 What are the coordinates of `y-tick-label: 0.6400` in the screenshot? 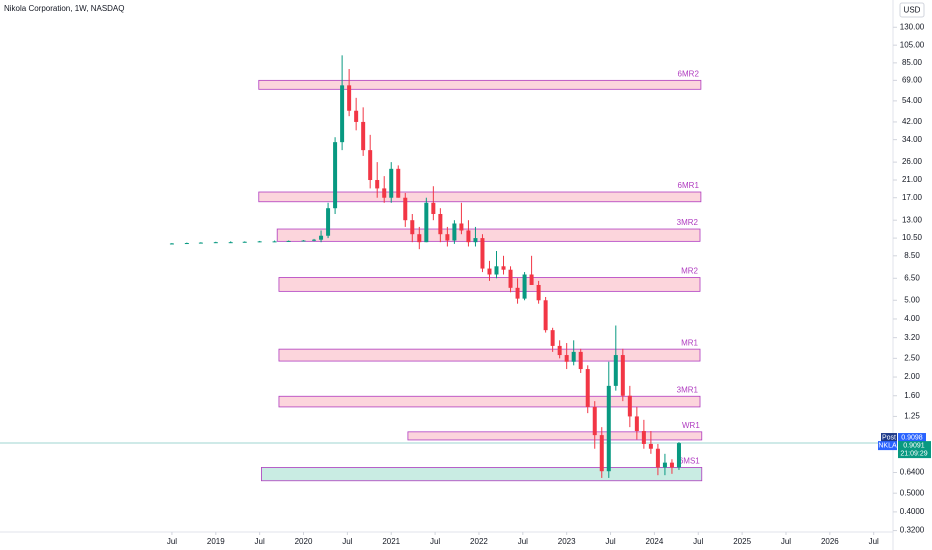 It's located at (912, 472).